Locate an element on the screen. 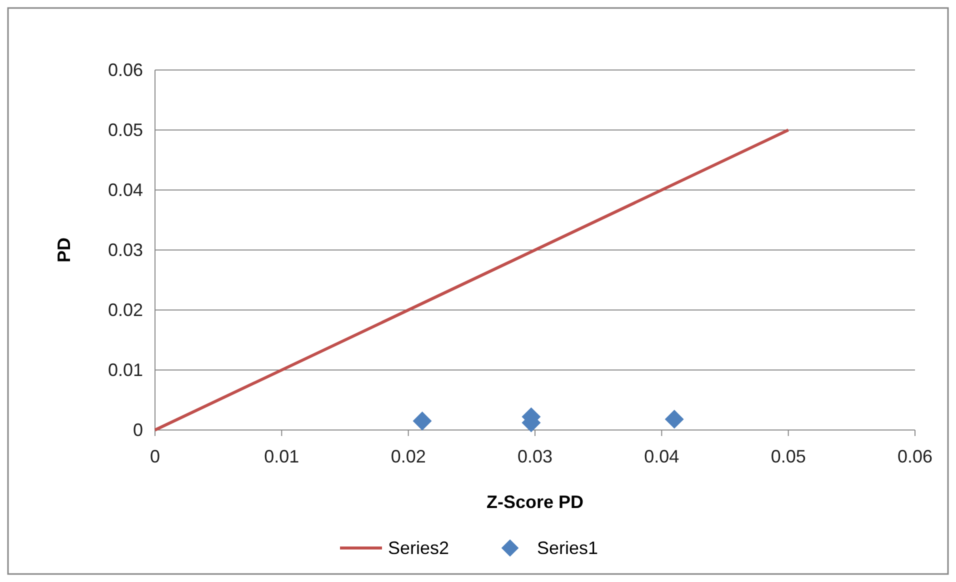 Image resolution: width=956 pixels, height=582 pixels. y-tick-label: 0.06 is located at coordinates (125, 70).